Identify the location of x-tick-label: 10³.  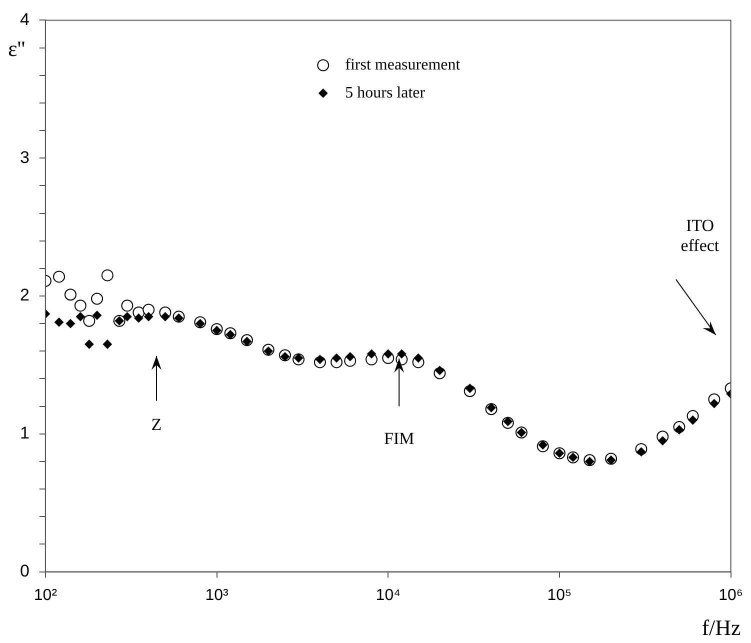
(217, 595).